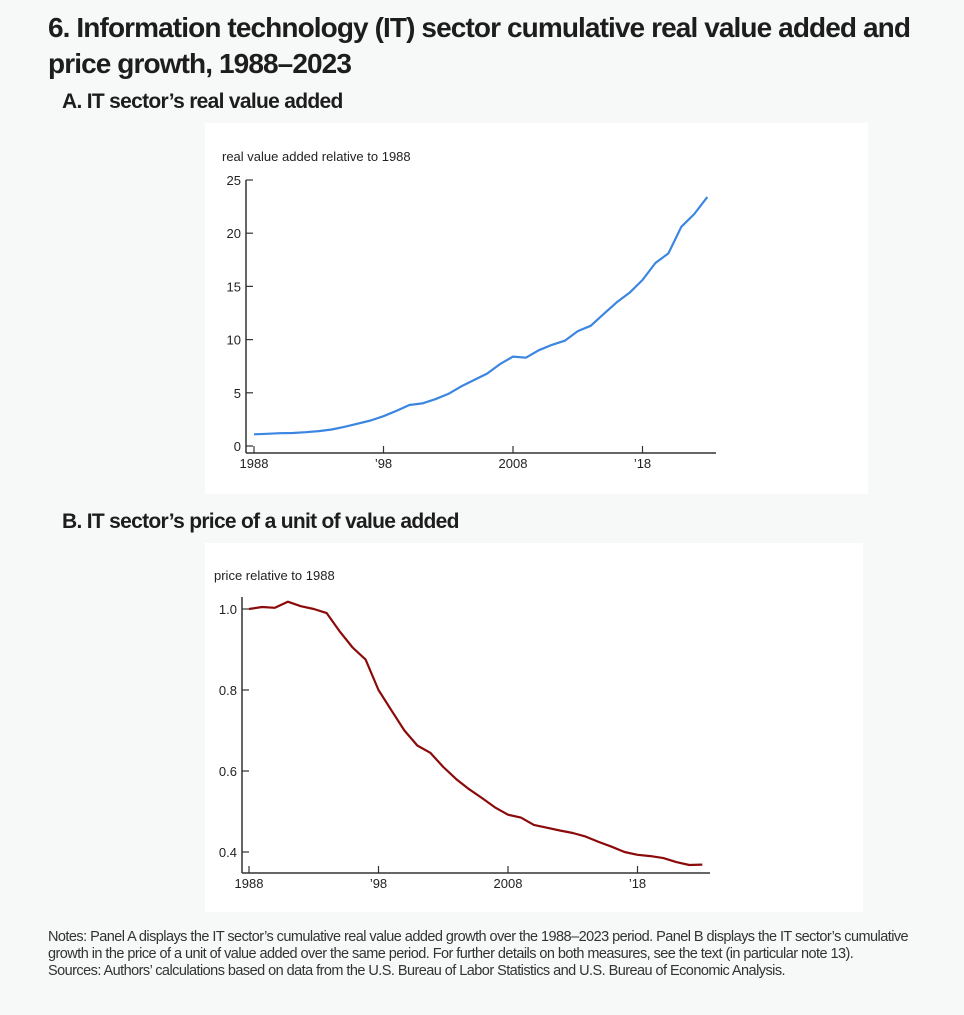  Describe the element at coordinates (234, 180) in the screenshot. I see `panel-a-y-tick-label: 25` at that location.